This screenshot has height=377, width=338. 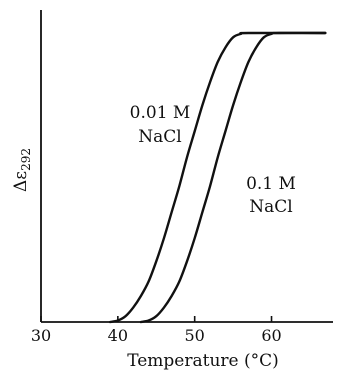 I want to click on y-axis-label: Δε292, so click(x=22, y=170).